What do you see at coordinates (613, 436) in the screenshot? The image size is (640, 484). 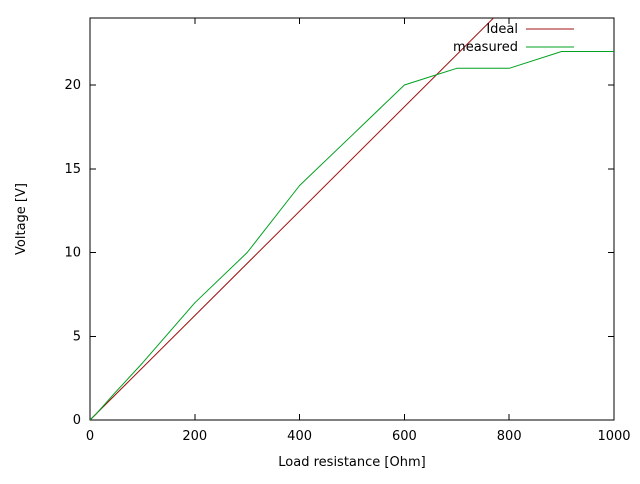 I see `x-tick-label: 1000` at bounding box center [613, 436].